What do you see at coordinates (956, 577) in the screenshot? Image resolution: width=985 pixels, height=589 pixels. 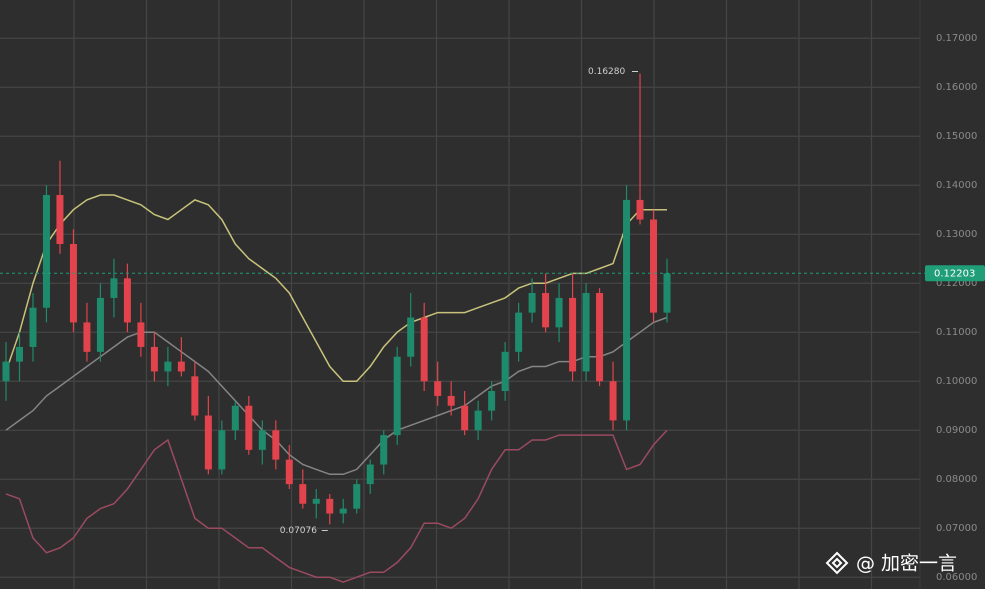 I see `y-tick-label: 0.06000` at bounding box center [956, 577].